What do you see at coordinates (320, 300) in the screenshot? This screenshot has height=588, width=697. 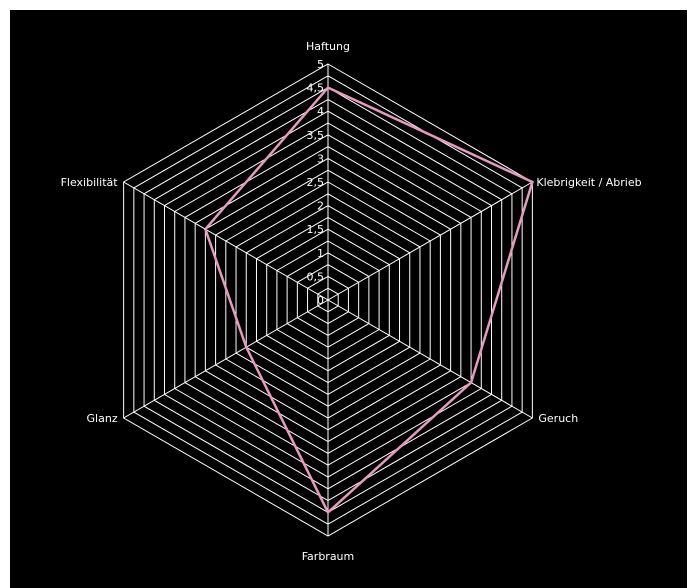 I see `tick-label: 0` at bounding box center [320, 300].